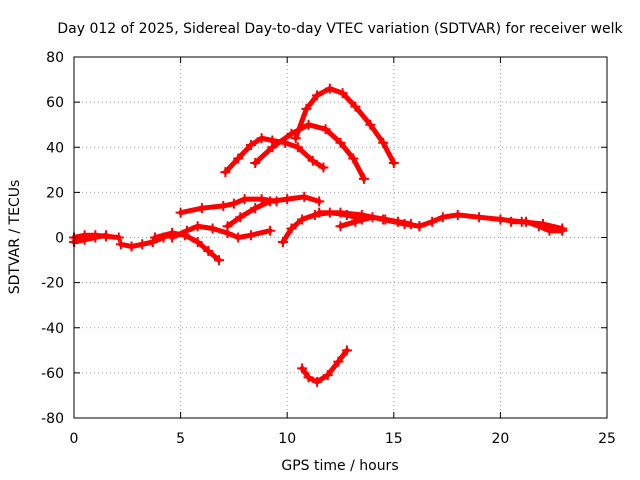 The image size is (640, 480). Describe the element at coordinates (55, 58) in the screenshot. I see `y-tick-label: 80` at that location.